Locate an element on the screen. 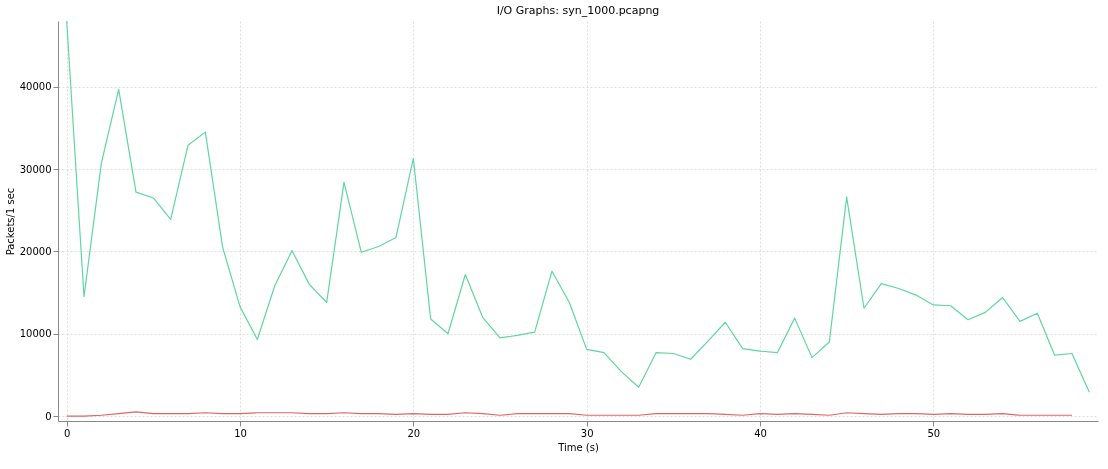 The width and height of the screenshot is (1108, 469). y-tick-label: 0 is located at coordinates (48, 416).